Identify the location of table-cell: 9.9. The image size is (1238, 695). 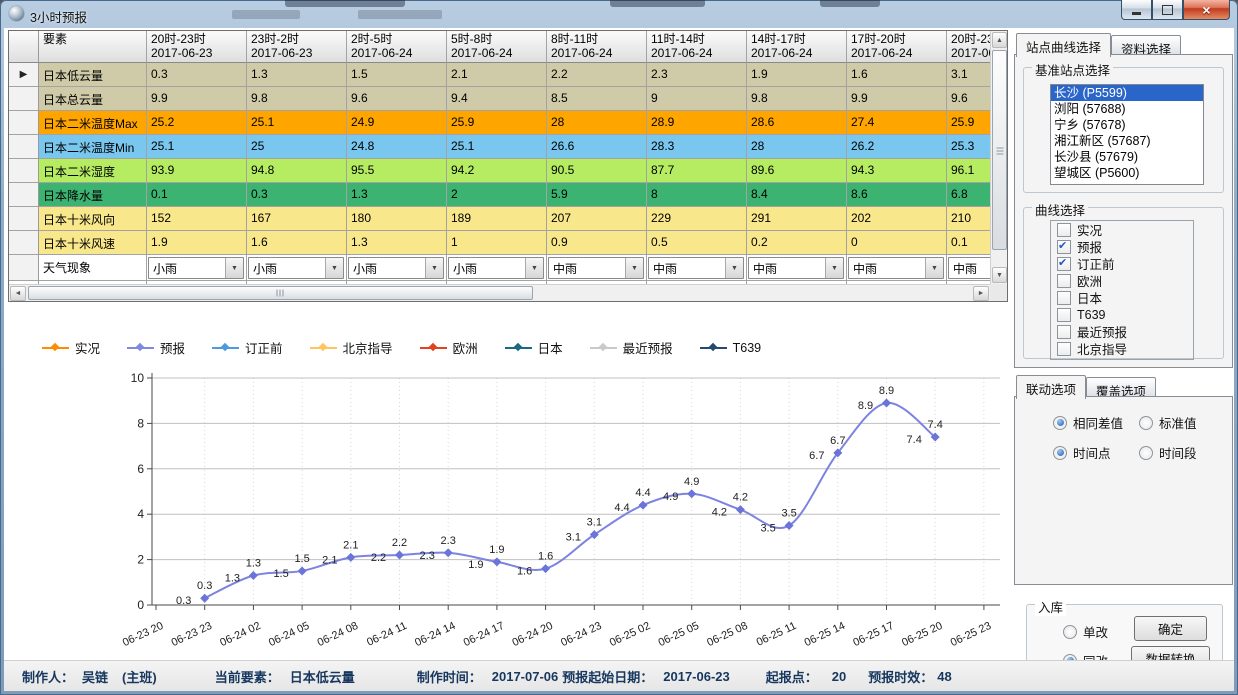
(197, 99).